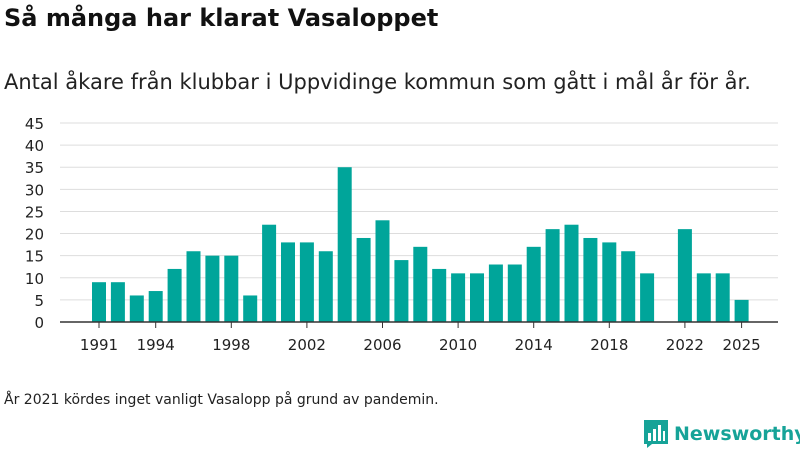 This screenshot has width=800, height=450. I want to click on bar-1995, so click(174, 295).